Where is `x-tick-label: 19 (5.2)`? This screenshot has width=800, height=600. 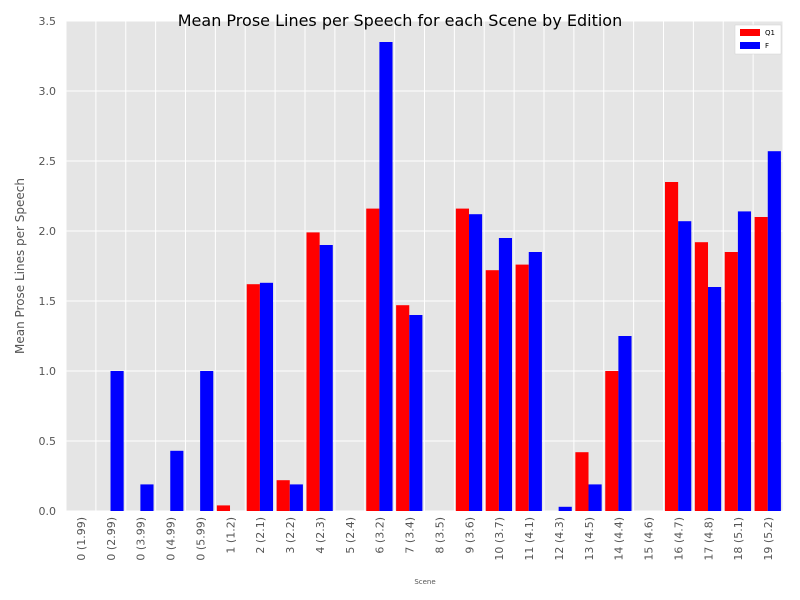
x-tick-label: 19 (5.2) is located at coordinates (768, 539).